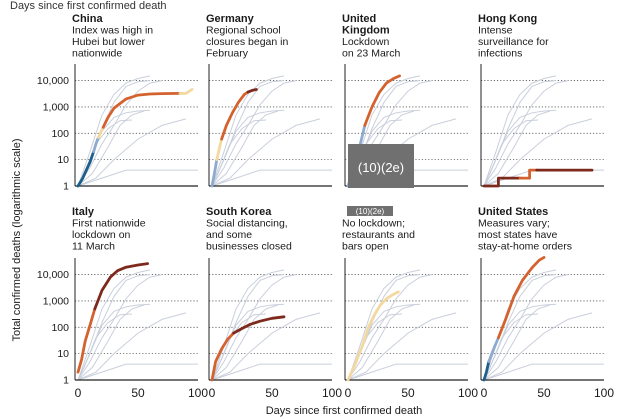 The width and height of the screenshot is (621, 419). What do you see at coordinates (513, 42) in the screenshot?
I see `panel-note: Intense surveillance for infections` at bounding box center [513, 42].